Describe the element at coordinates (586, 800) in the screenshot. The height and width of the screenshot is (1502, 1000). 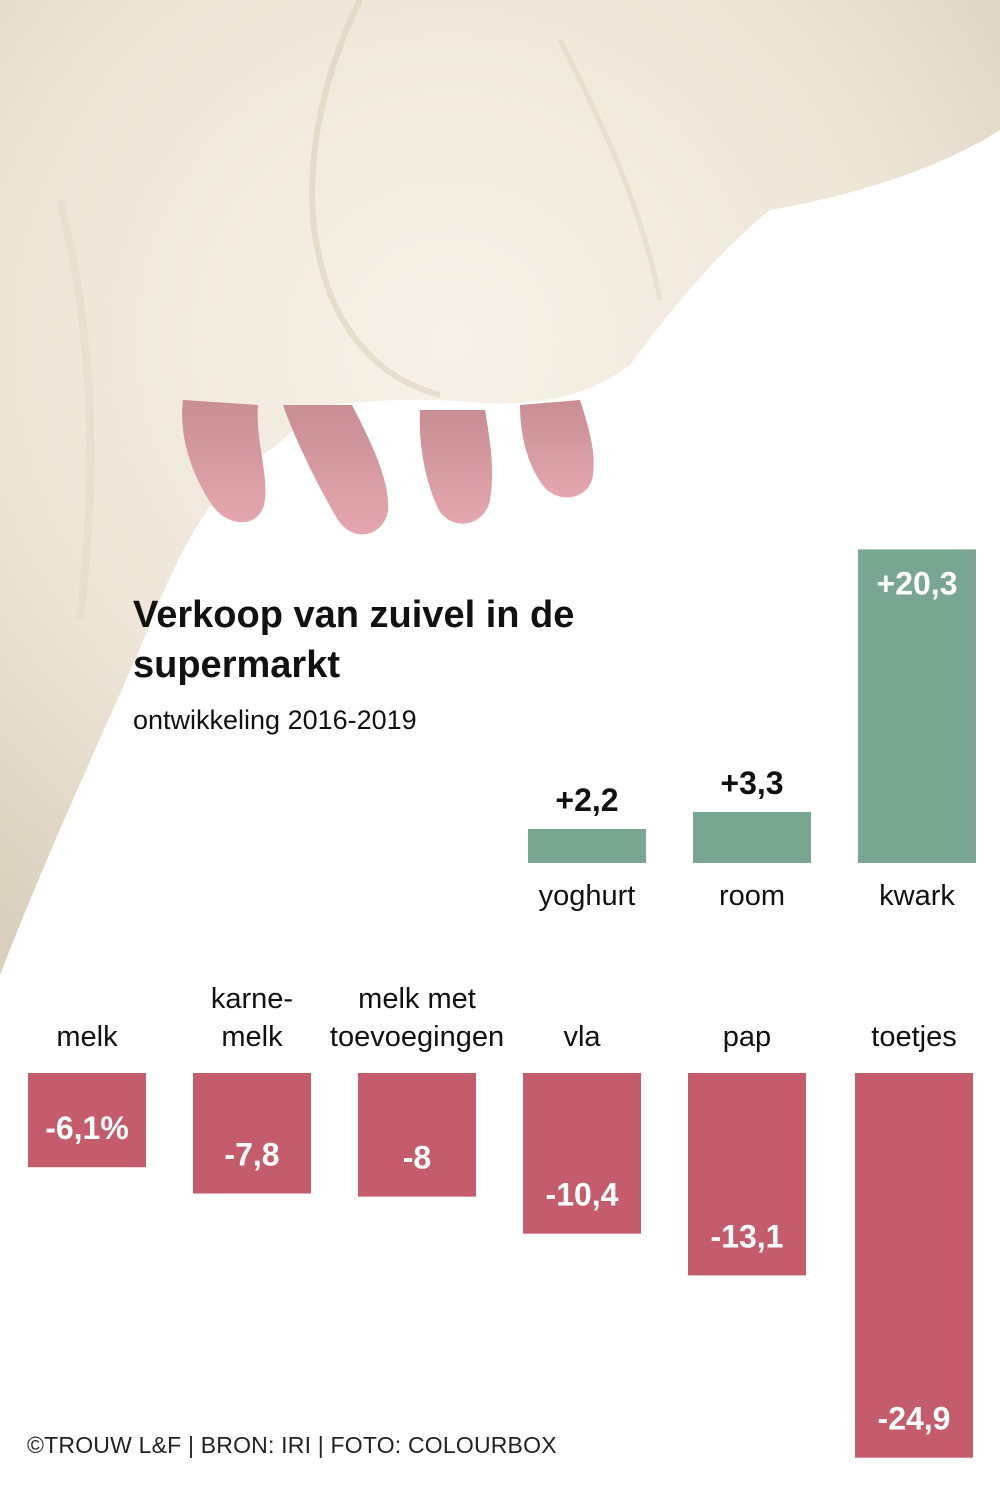
I see `value-label-yoghurt: +2,2` at that location.